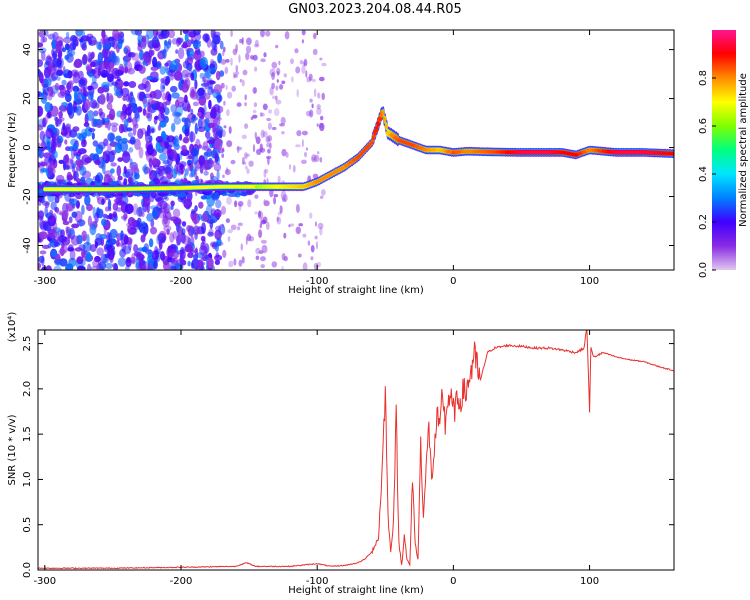 The width and height of the screenshot is (750, 600). I want to click on x-tick-label: 0, so click(453, 281).